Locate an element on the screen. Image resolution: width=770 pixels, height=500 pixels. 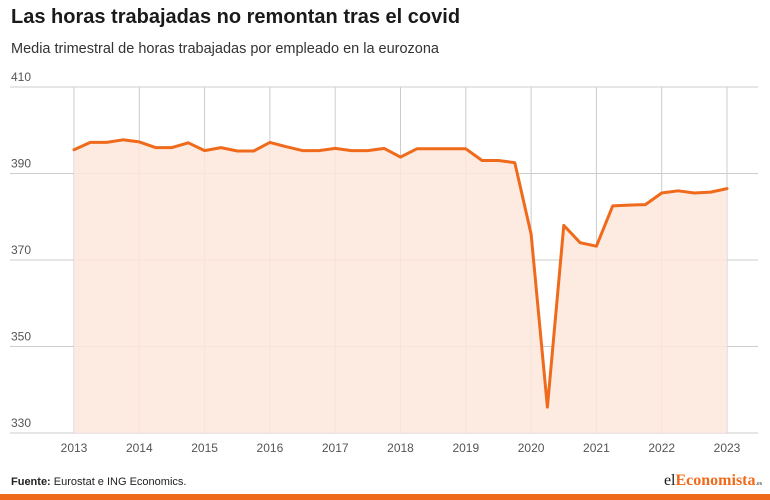
x-tick-label: 2021 is located at coordinates (596, 448).